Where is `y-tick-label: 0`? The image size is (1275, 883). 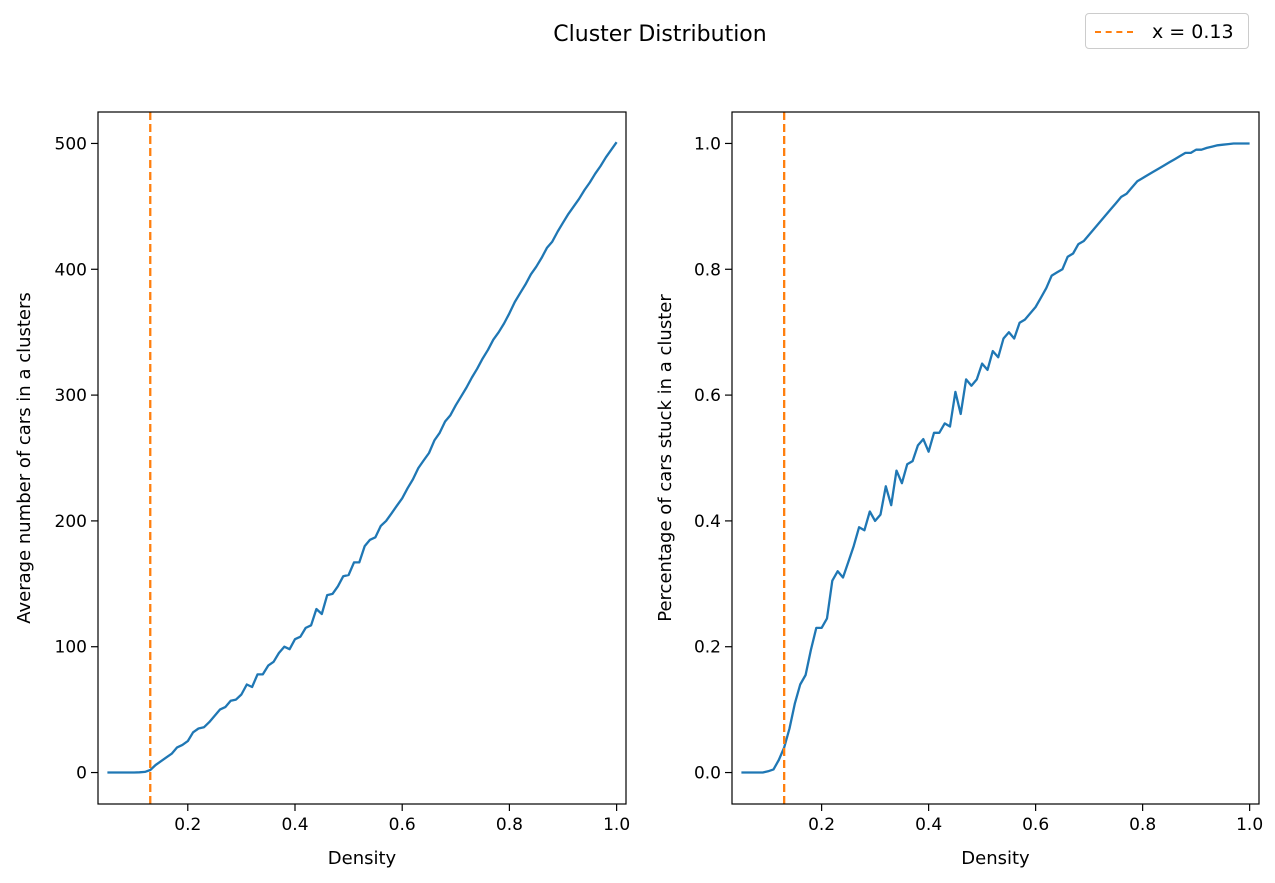 y-tick-label: 0 is located at coordinates (81, 774).